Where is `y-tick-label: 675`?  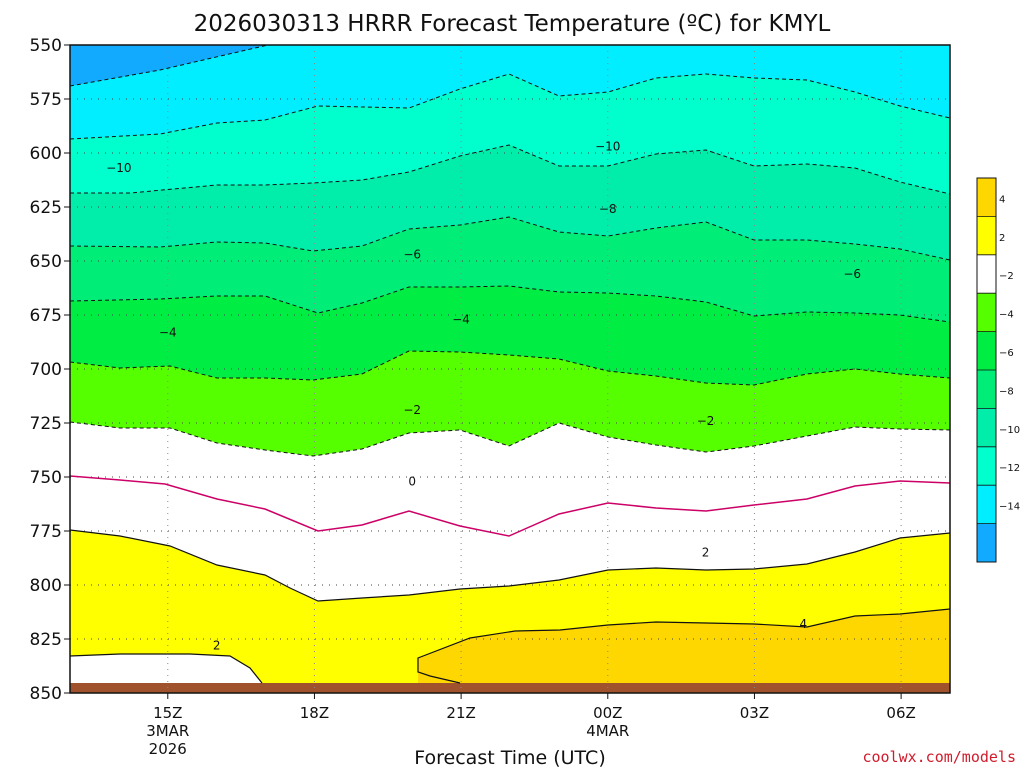 y-tick-label: 675 is located at coordinates (46, 316).